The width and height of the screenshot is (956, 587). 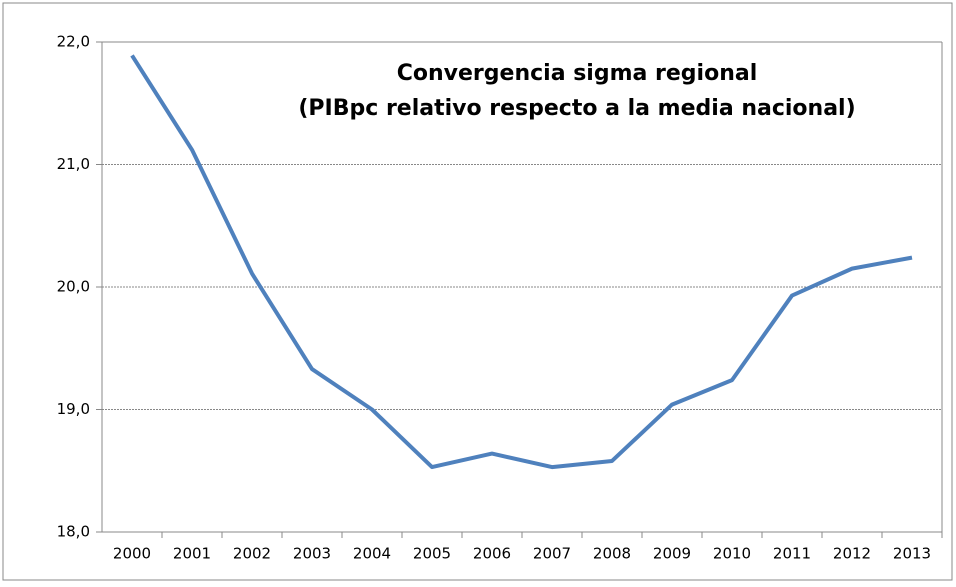 What do you see at coordinates (672, 554) in the screenshot?
I see `x-tick-label: 2009` at bounding box center [672, 554].